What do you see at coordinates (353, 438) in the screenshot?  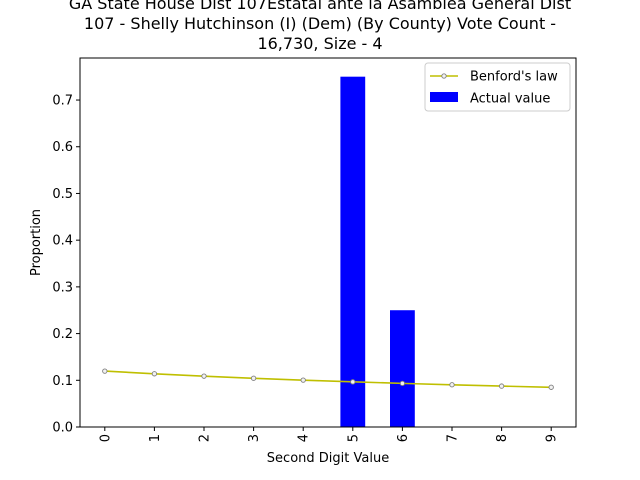 I see `x-tick-label: 5` at bounding box center [353, 438].